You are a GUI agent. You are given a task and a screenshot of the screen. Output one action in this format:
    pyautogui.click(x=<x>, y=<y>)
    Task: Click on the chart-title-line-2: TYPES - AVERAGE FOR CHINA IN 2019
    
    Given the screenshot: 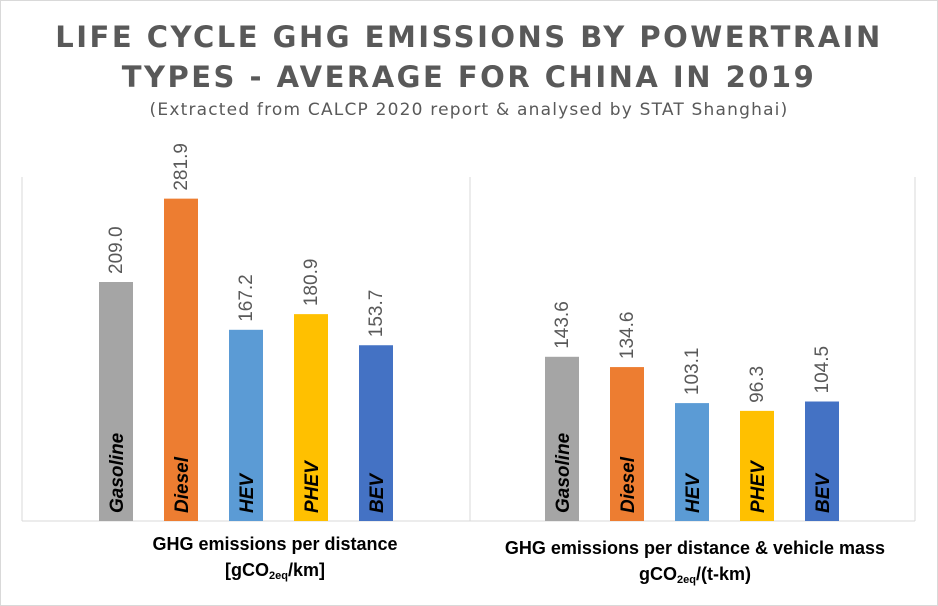 What is the action you would take?
    pyautogui.click(x=469, y=77)
    